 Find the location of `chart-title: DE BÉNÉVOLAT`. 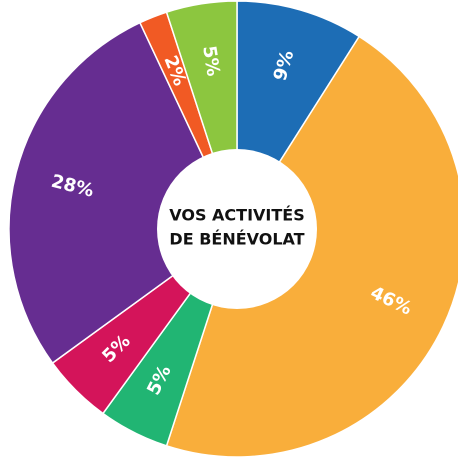

chart-title: DE BÉNÉVOLAT is located at coordinates (236, 239).